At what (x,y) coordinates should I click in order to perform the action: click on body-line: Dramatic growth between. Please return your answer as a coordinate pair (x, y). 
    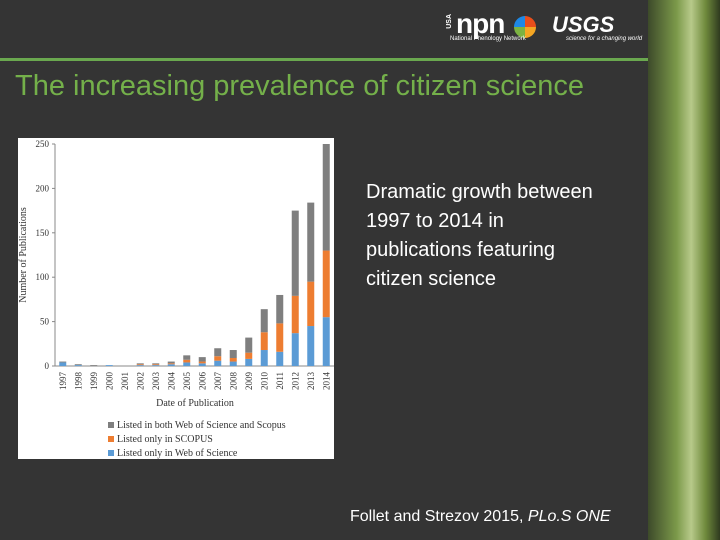
    Looking at the image, I should click on (479, 192).